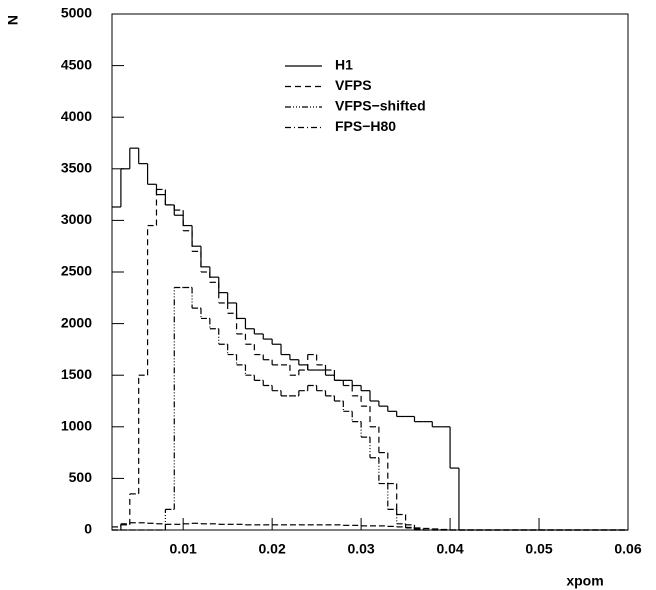  I want to click on x-axis-label: xpom, so click(584, 581).